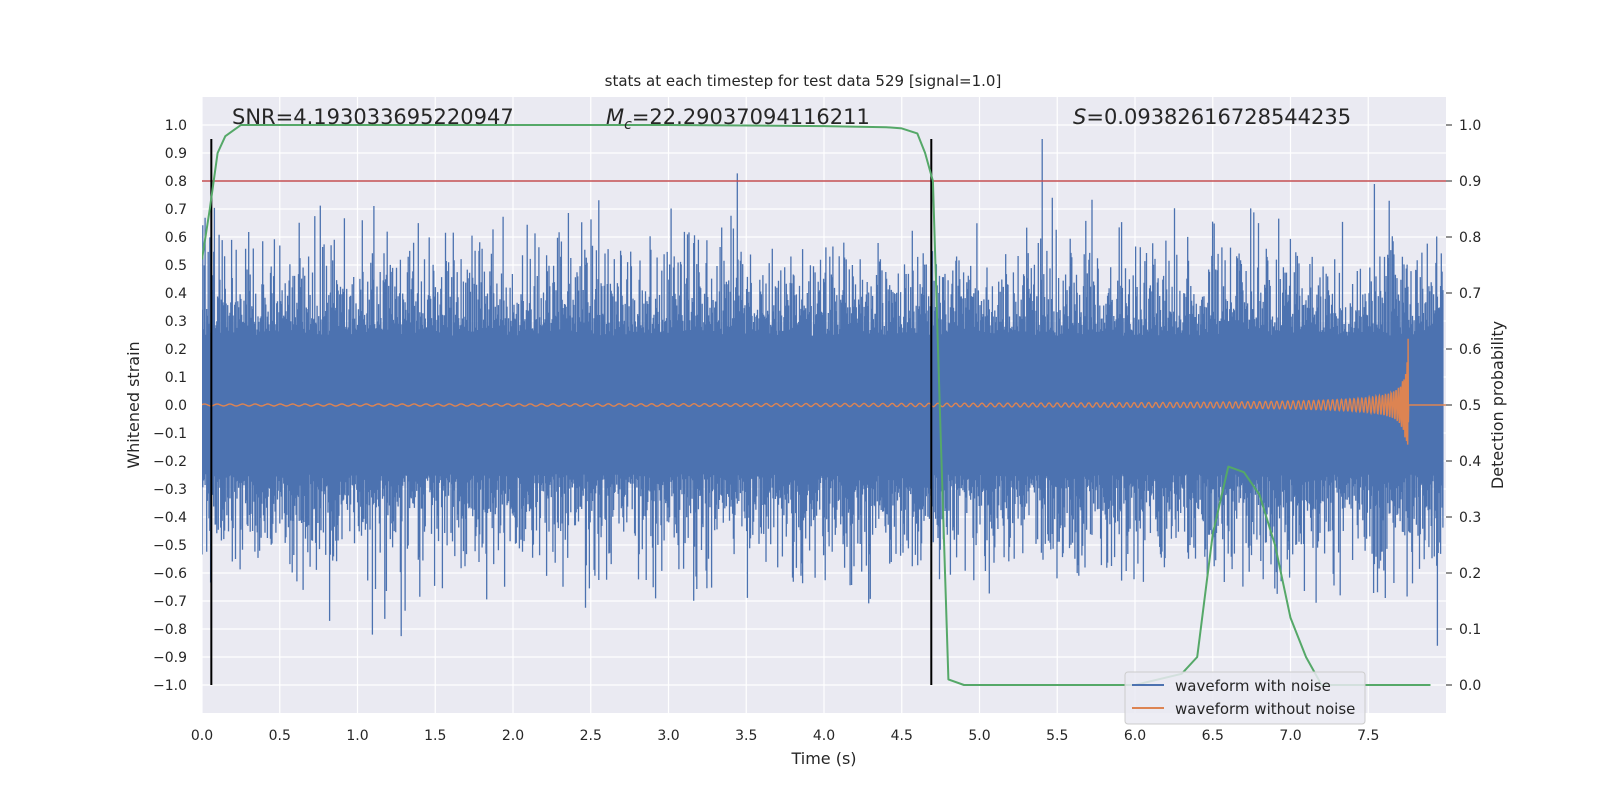  Describe the element at coordinates (170, 686) in the screenshot. I see `y-tick-label: −1.0` at that location.